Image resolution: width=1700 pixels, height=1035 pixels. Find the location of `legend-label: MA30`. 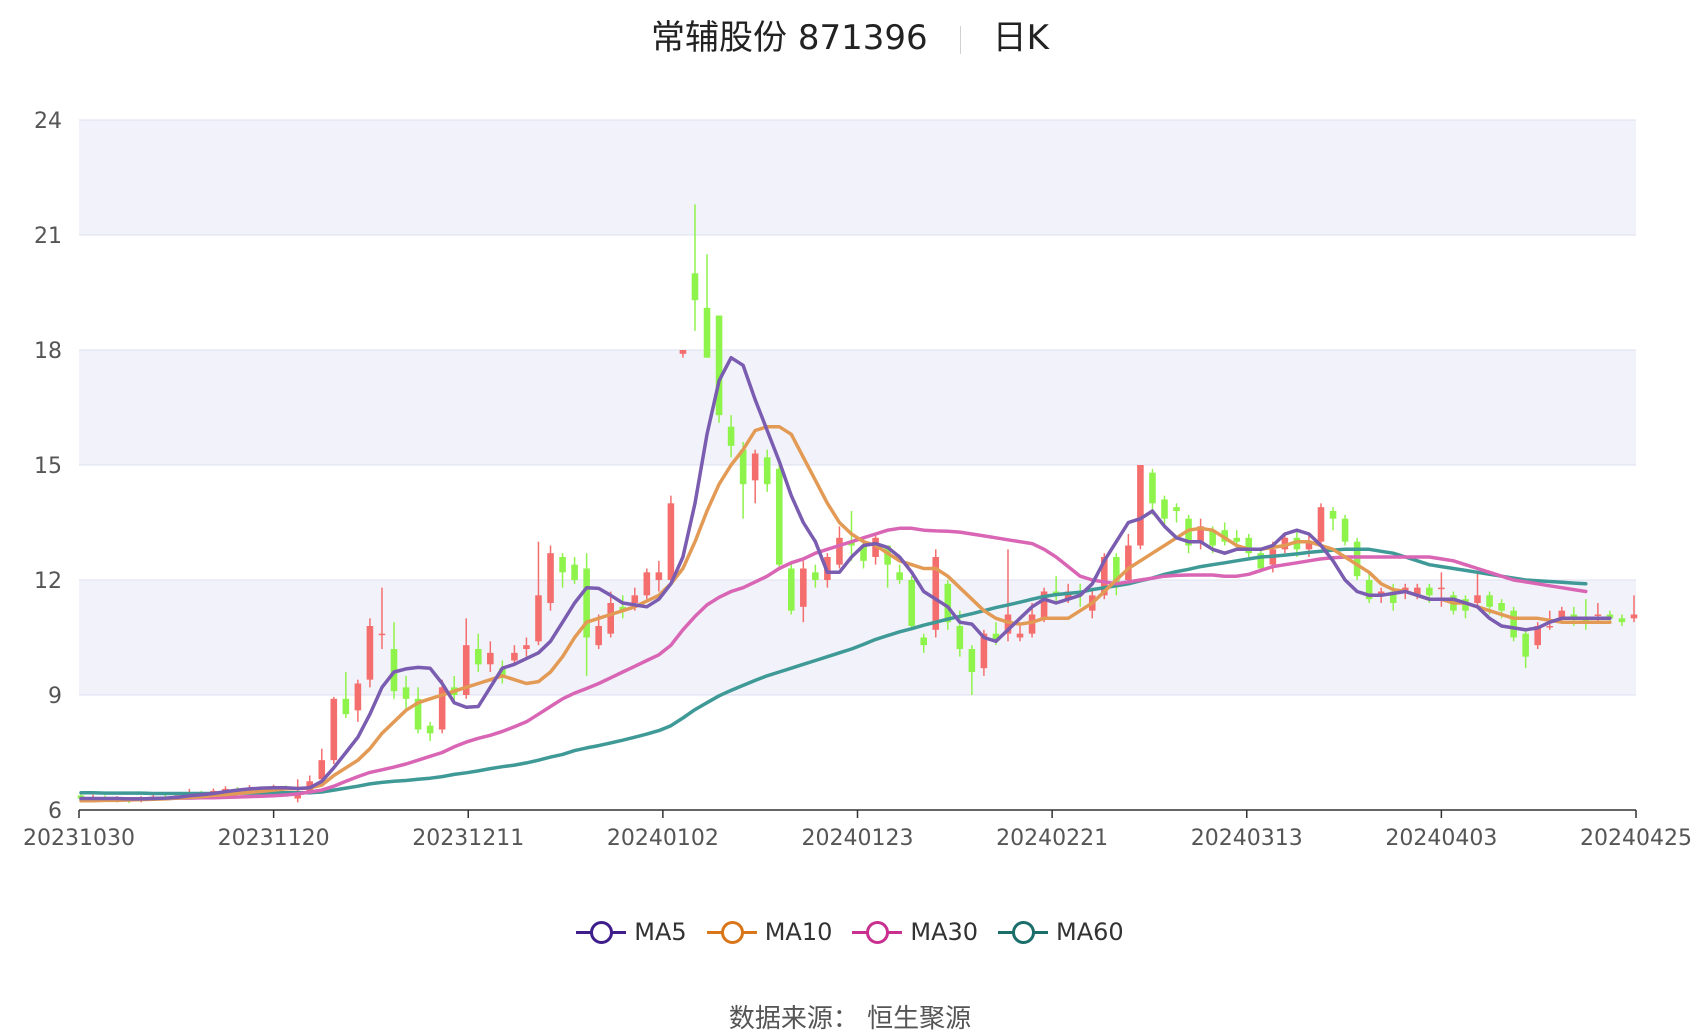

legend-label: MA30 is located at coordinates (944, 932).